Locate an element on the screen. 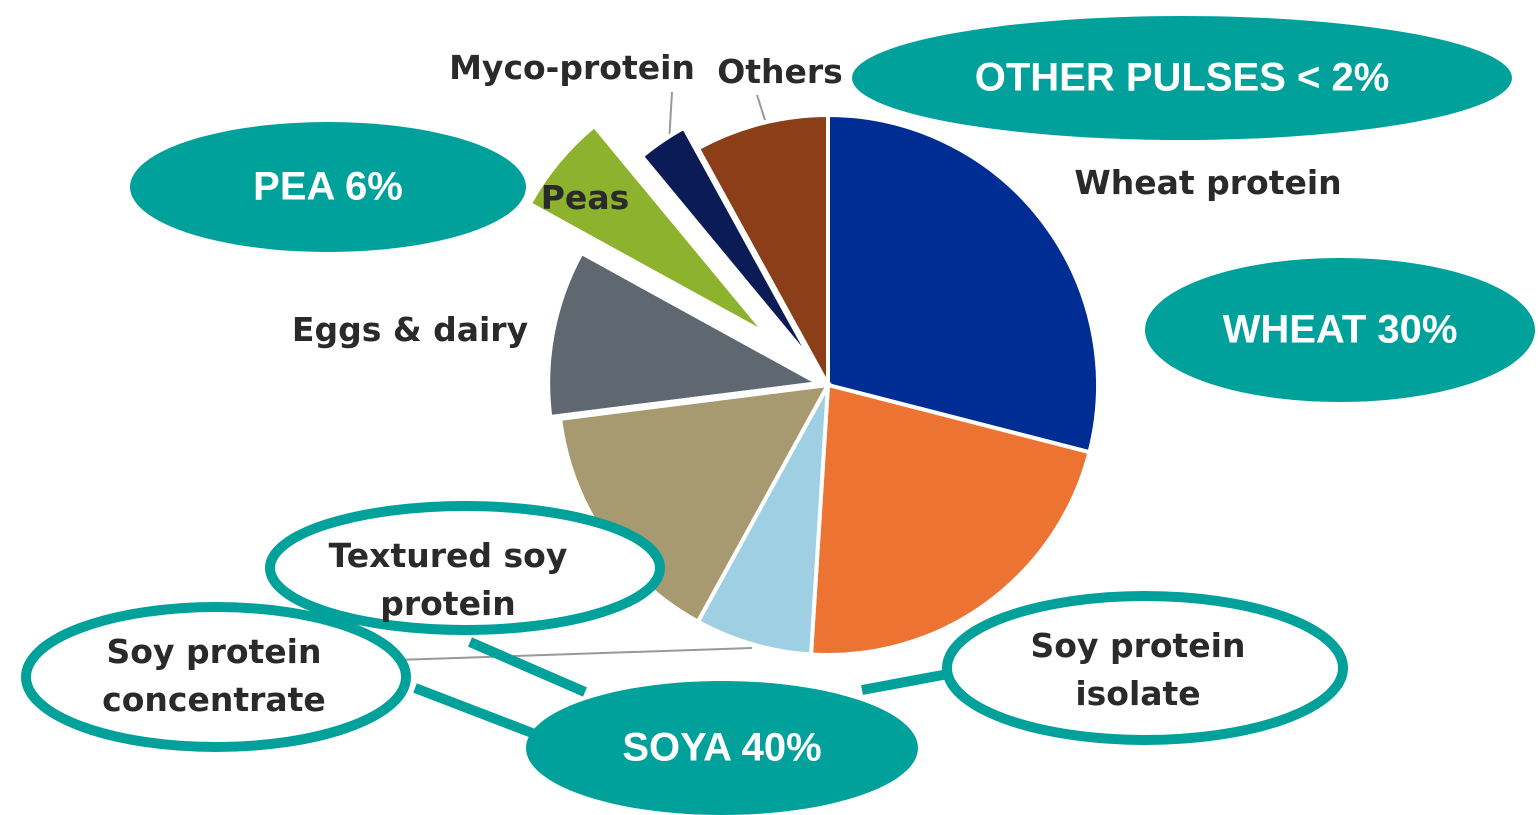  annotation: OTHER PULSES < 2% is located at coordinates (1182, 77).